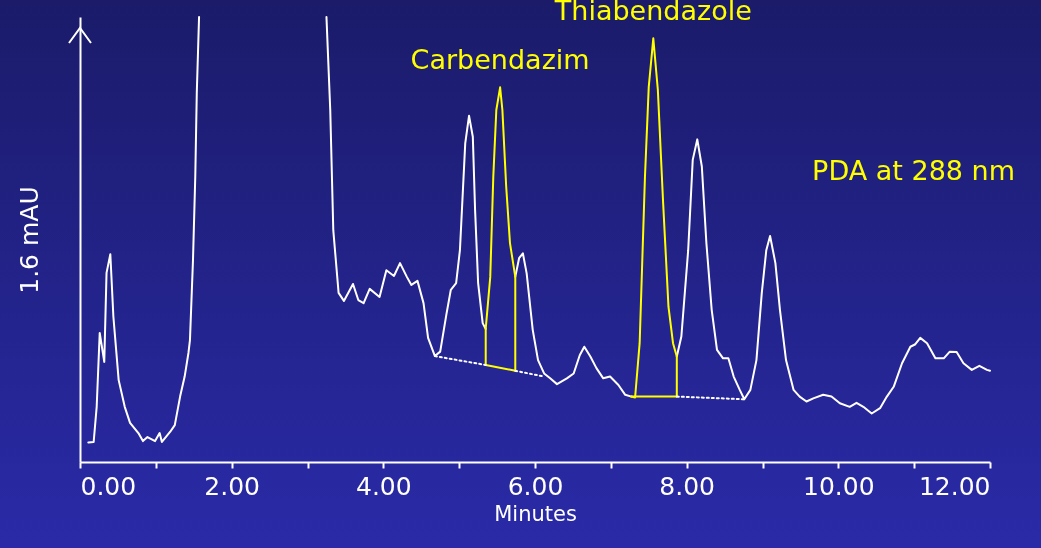  What do you see at coordinates (913, 170) in the screenshot?
I see `annotation: PDA at 288 nm` at bounding box center [913, 170].